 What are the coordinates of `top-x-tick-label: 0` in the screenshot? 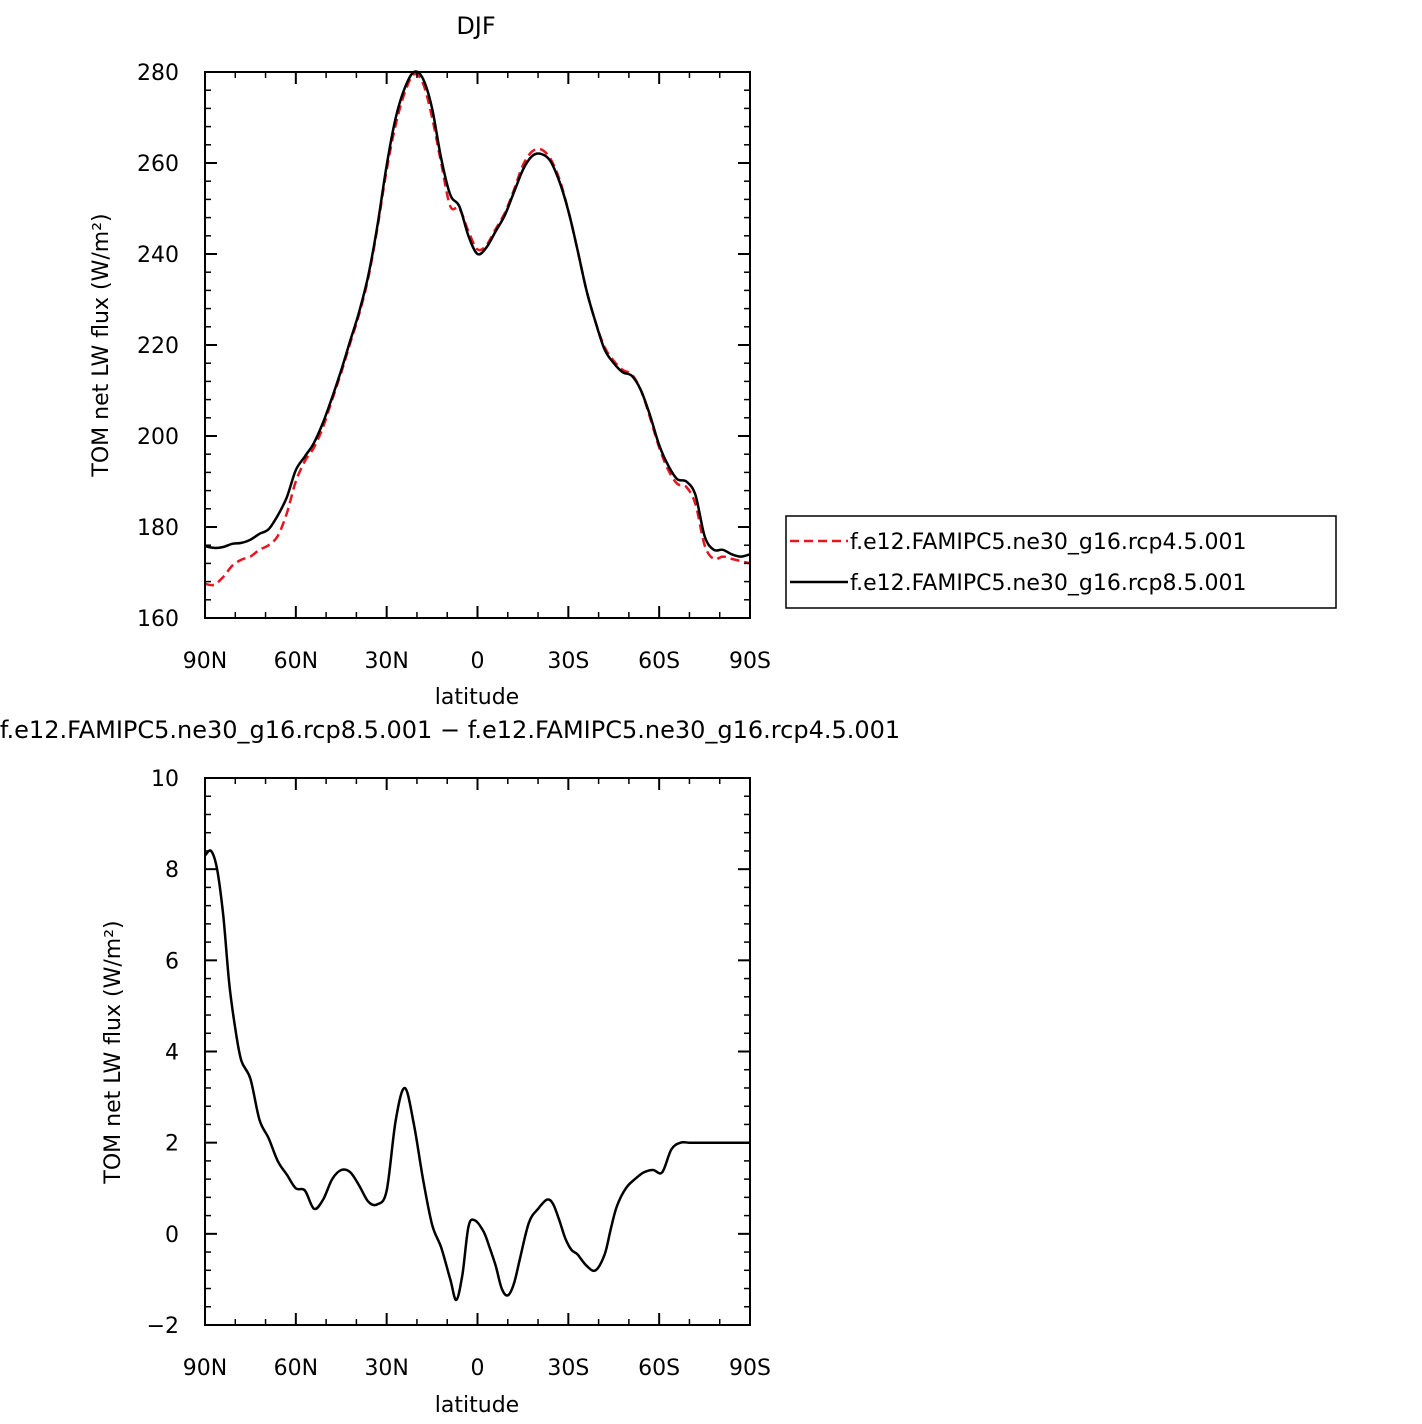 It's located at (478, 661).